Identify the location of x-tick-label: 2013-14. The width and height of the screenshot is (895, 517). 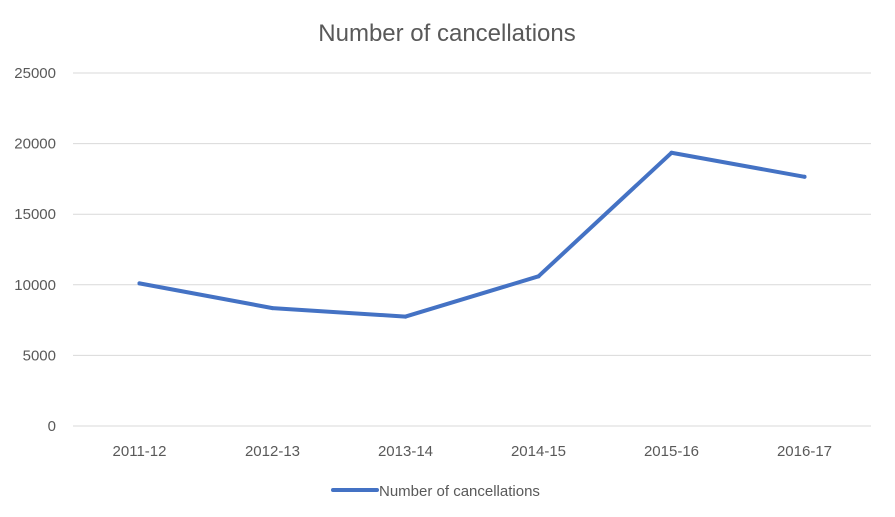
(405, 451).